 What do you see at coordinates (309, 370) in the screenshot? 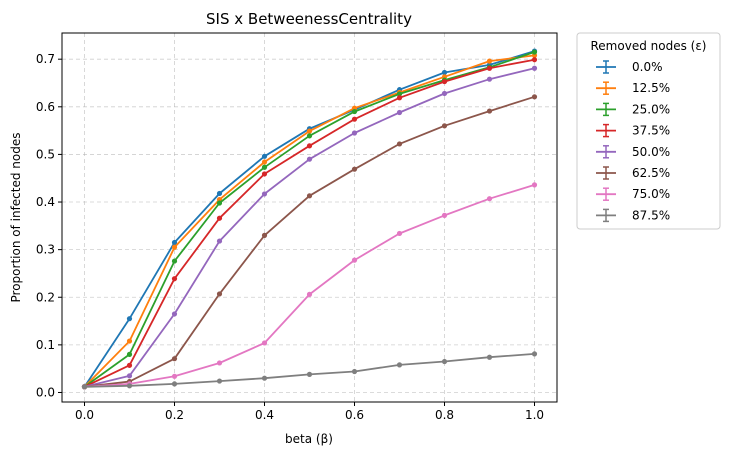
I see `series-87-5-` at bounding box center [309, 370].